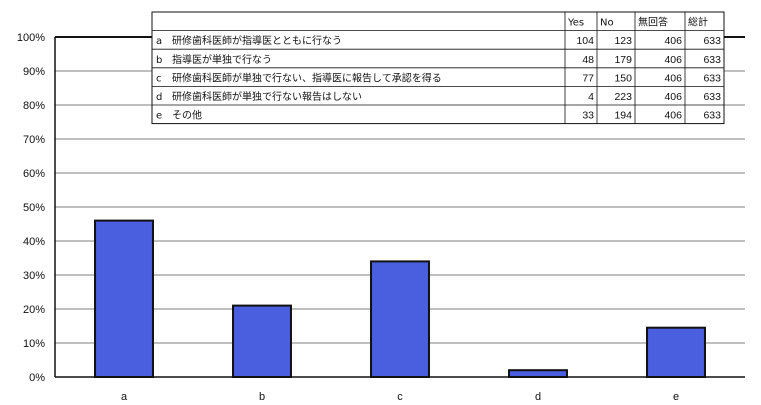 The height and width of the screenshot is (405, 761). Describe the element at coordinates (262, 341) in the screenshot. I see `bar-b` at that location.